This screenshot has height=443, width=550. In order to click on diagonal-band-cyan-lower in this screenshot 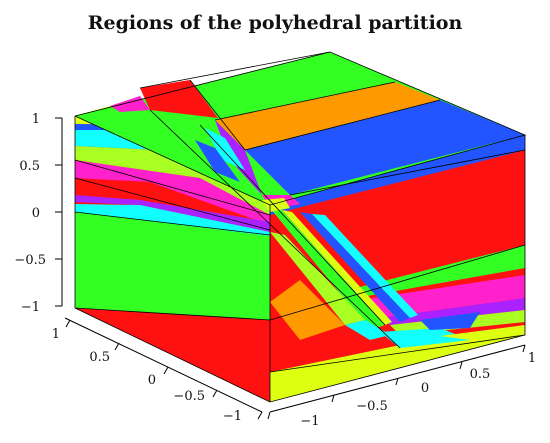, I will do `click(367, 330)`.